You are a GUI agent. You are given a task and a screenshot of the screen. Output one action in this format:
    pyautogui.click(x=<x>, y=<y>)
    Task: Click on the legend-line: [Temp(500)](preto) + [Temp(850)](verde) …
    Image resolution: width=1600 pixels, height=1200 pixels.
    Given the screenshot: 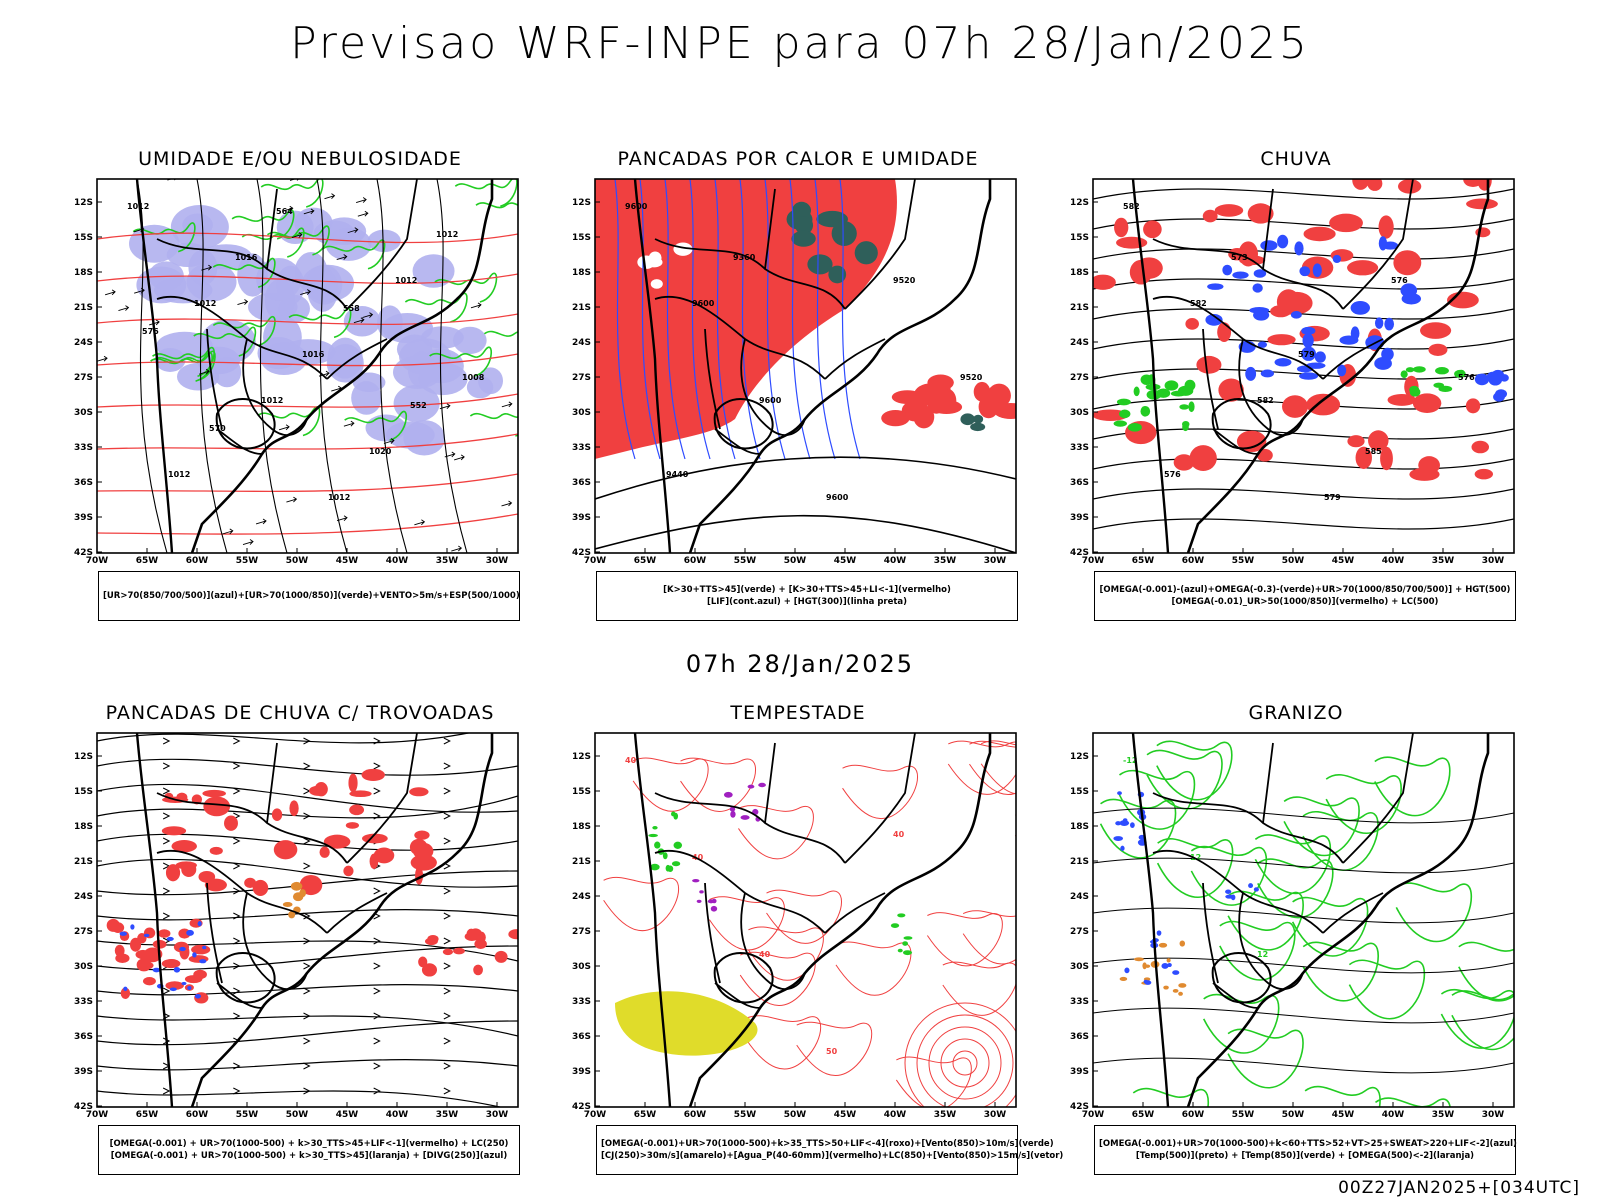 What is the action you would take?
    pyautogui.click(x=1305, y=1156)
    